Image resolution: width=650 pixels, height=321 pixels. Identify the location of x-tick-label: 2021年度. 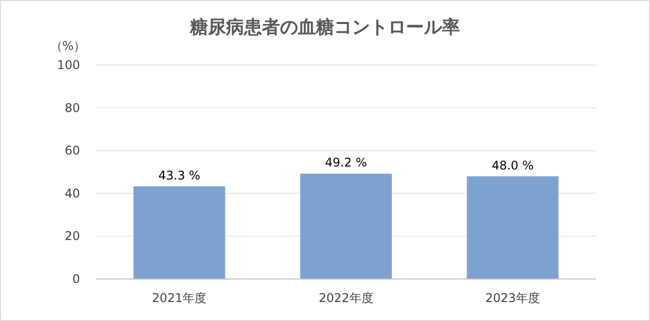
(179, 298).